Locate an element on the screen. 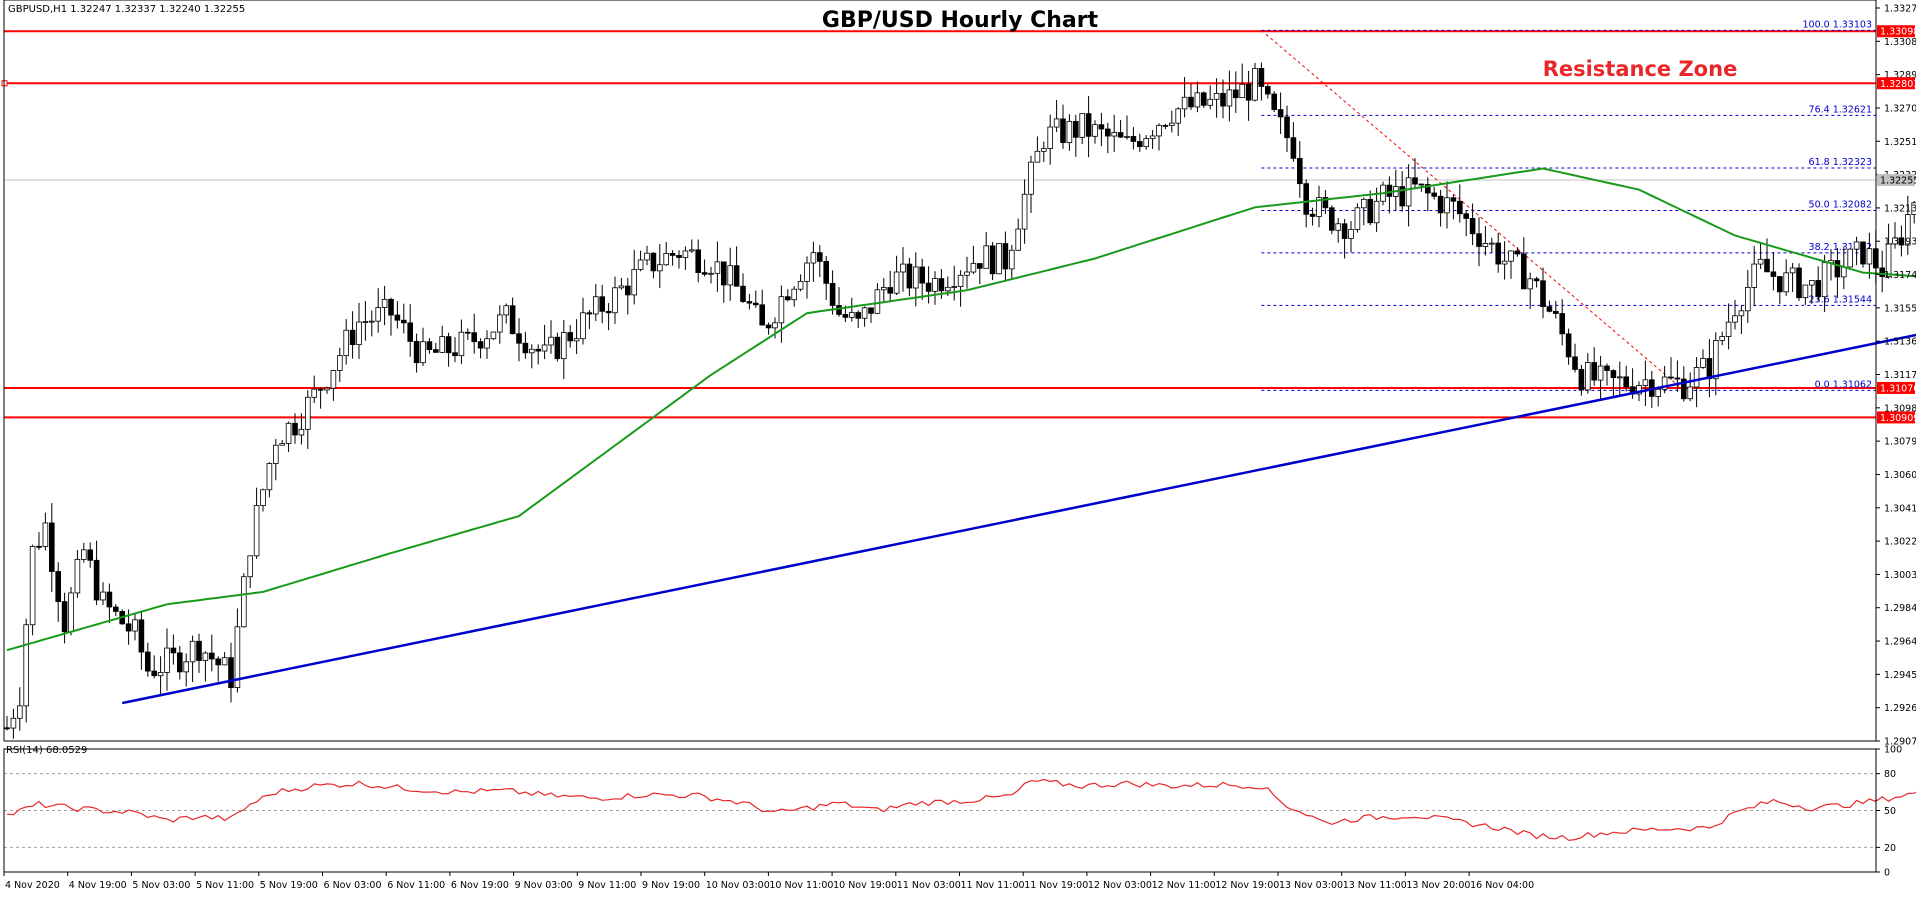 This screenshot has height=900, width=1916. level-price-tag: 1.32803 is located at coordinates (1898, 84).